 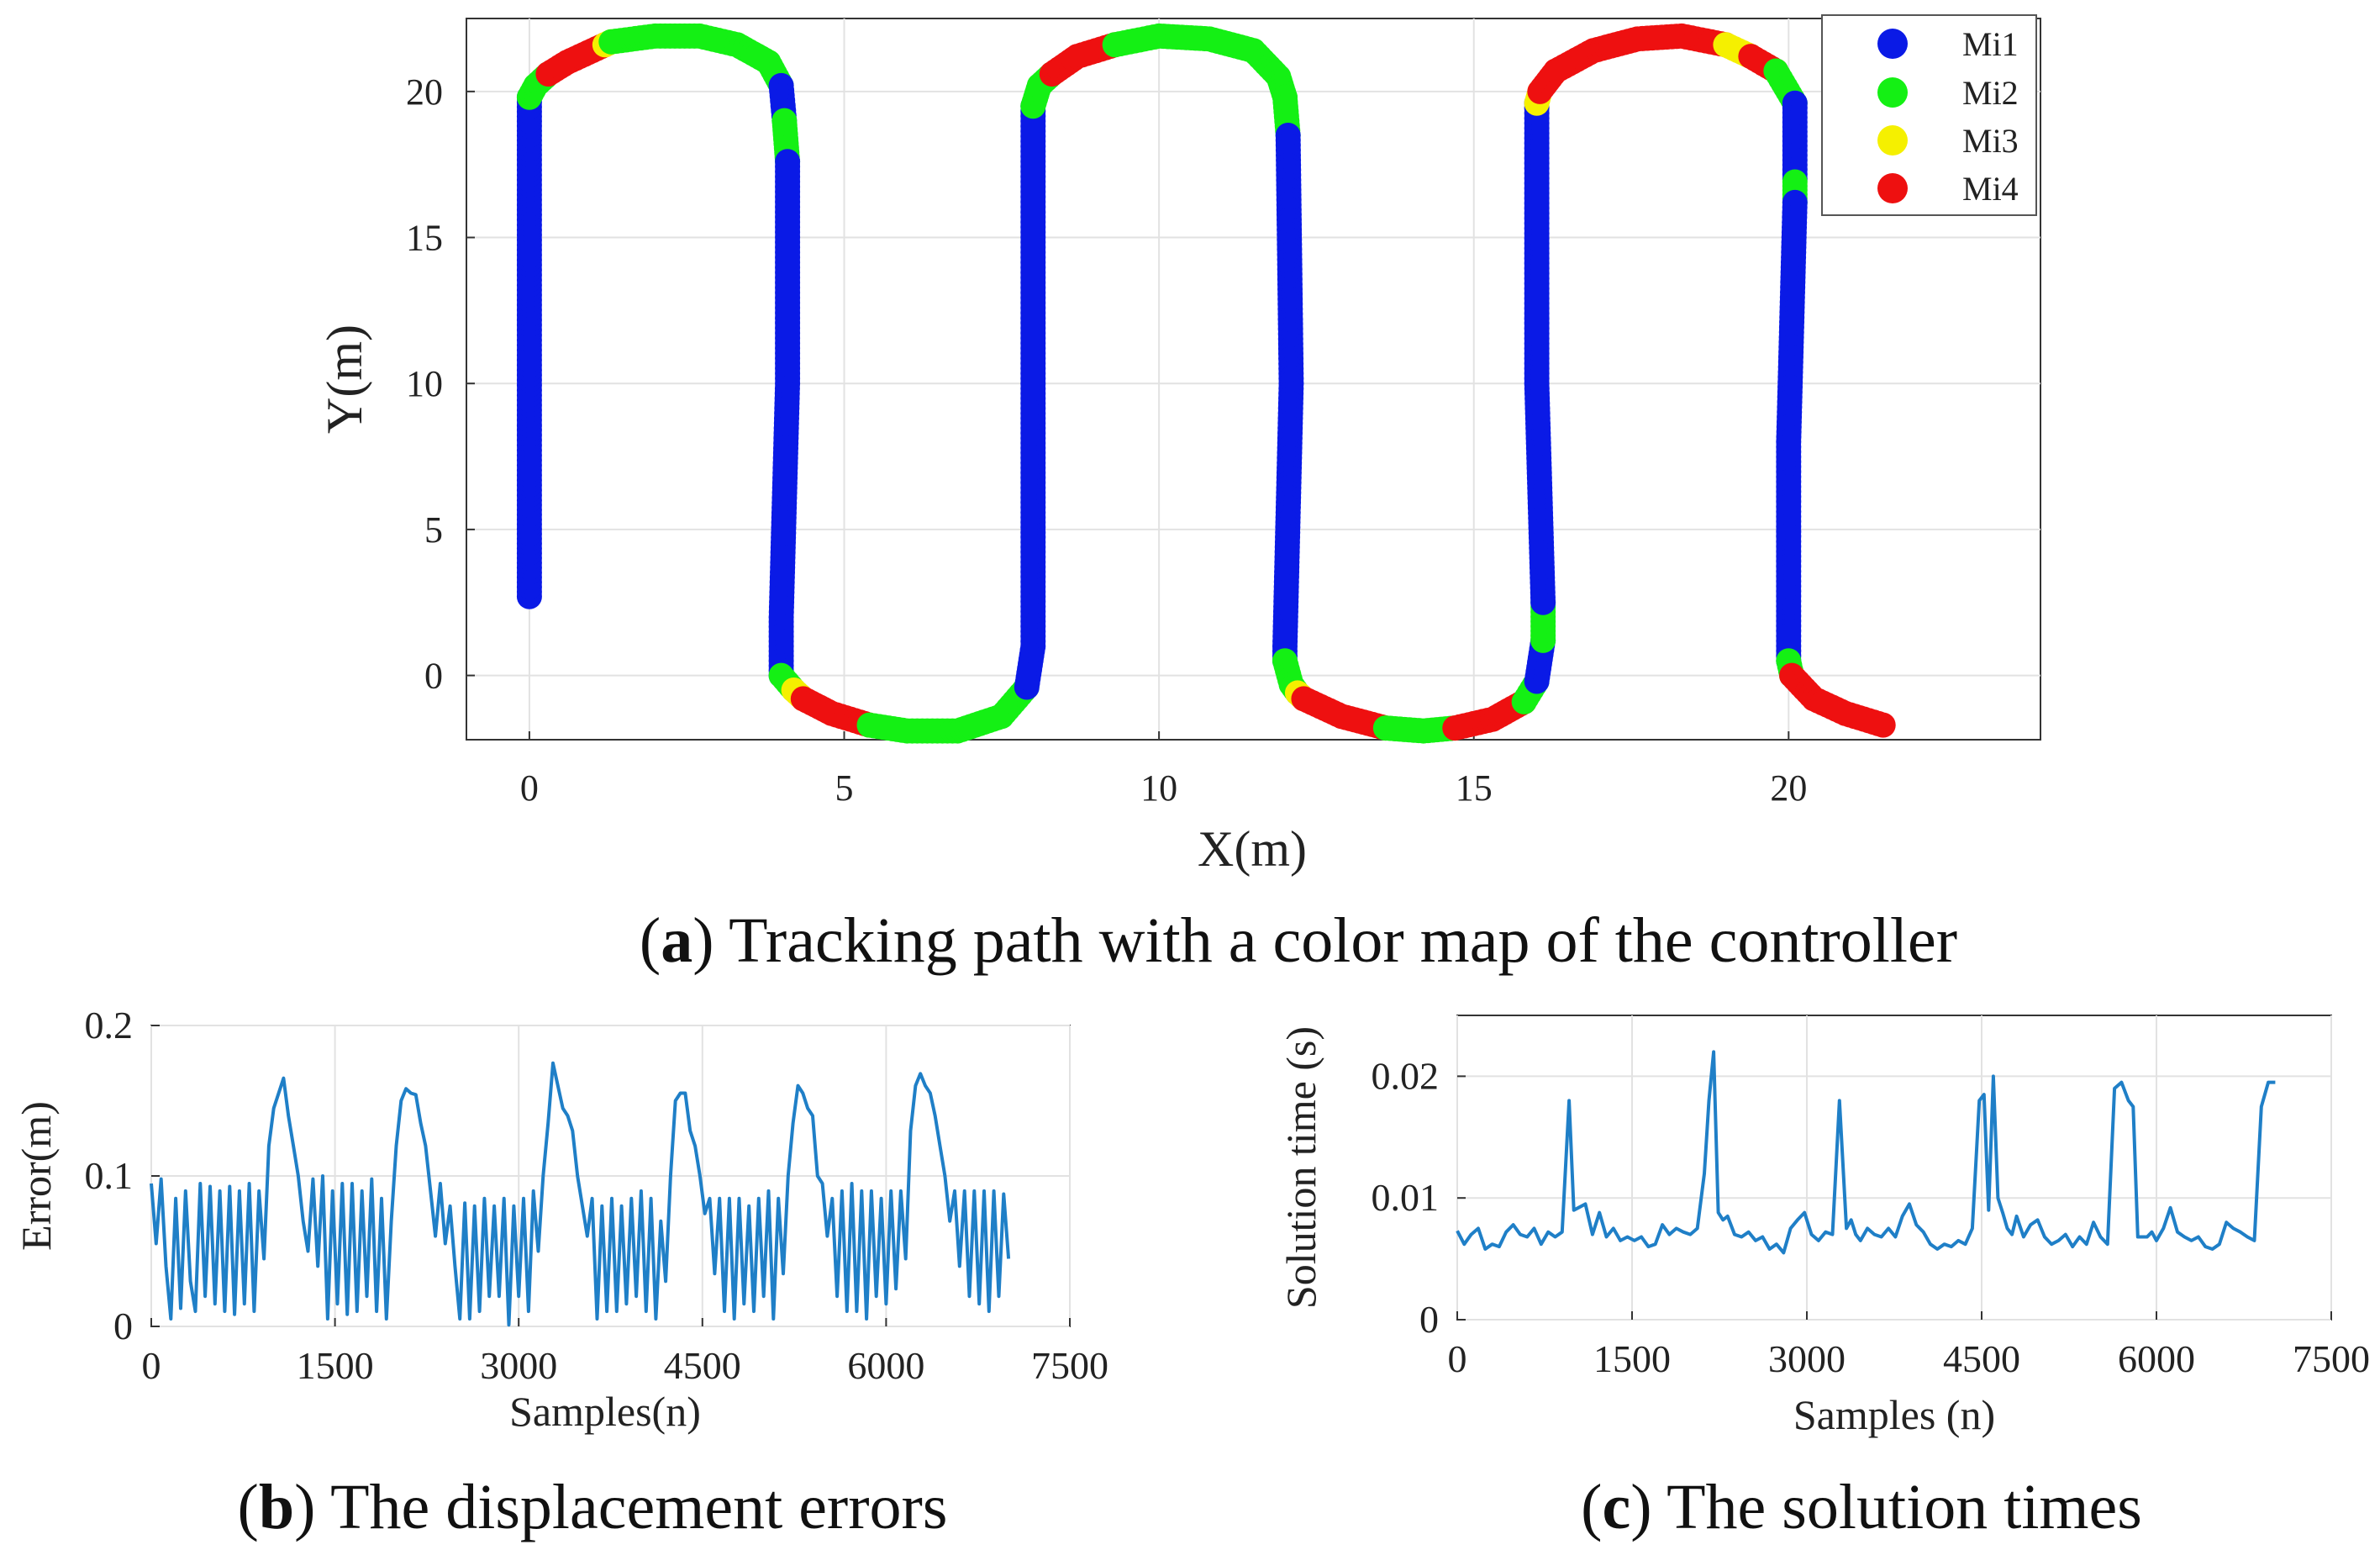 I want to click on legend-label-mi2: Mi2, so click(x=1991, y=93).